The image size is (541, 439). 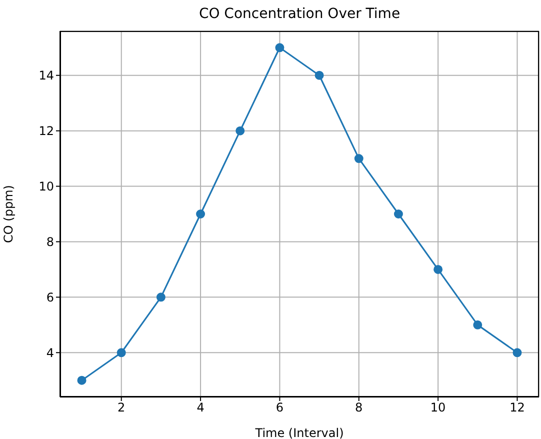 I want to click on chart-title: CO Concentration Over Time, so click(x=300, y=14).